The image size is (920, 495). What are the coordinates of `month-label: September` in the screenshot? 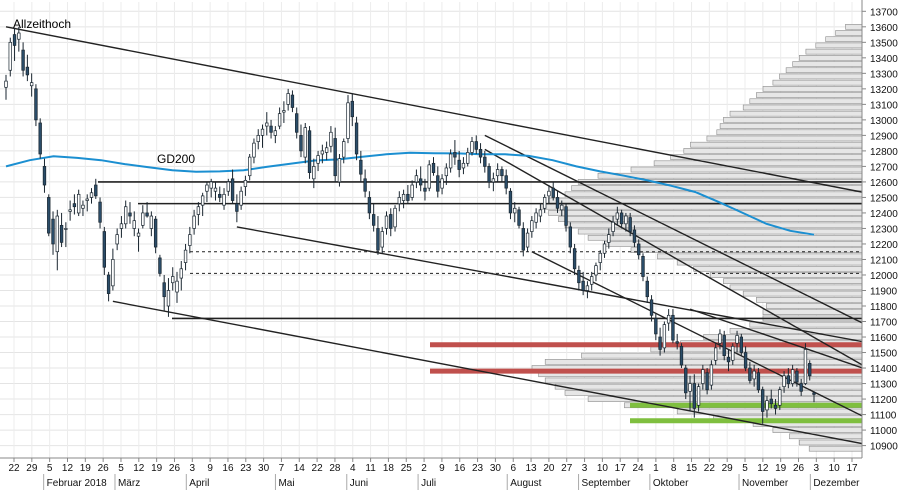 It's located at (607, 483).